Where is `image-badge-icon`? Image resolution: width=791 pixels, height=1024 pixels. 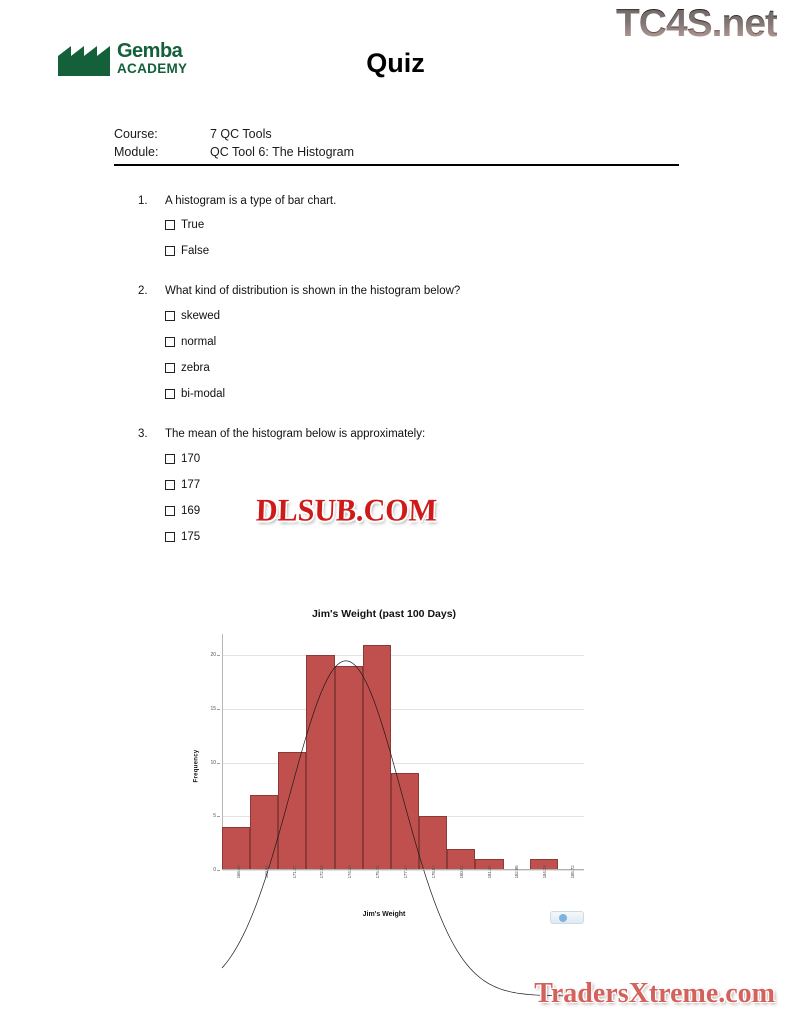 image-badge-icon is located at coordinates (567, 917).